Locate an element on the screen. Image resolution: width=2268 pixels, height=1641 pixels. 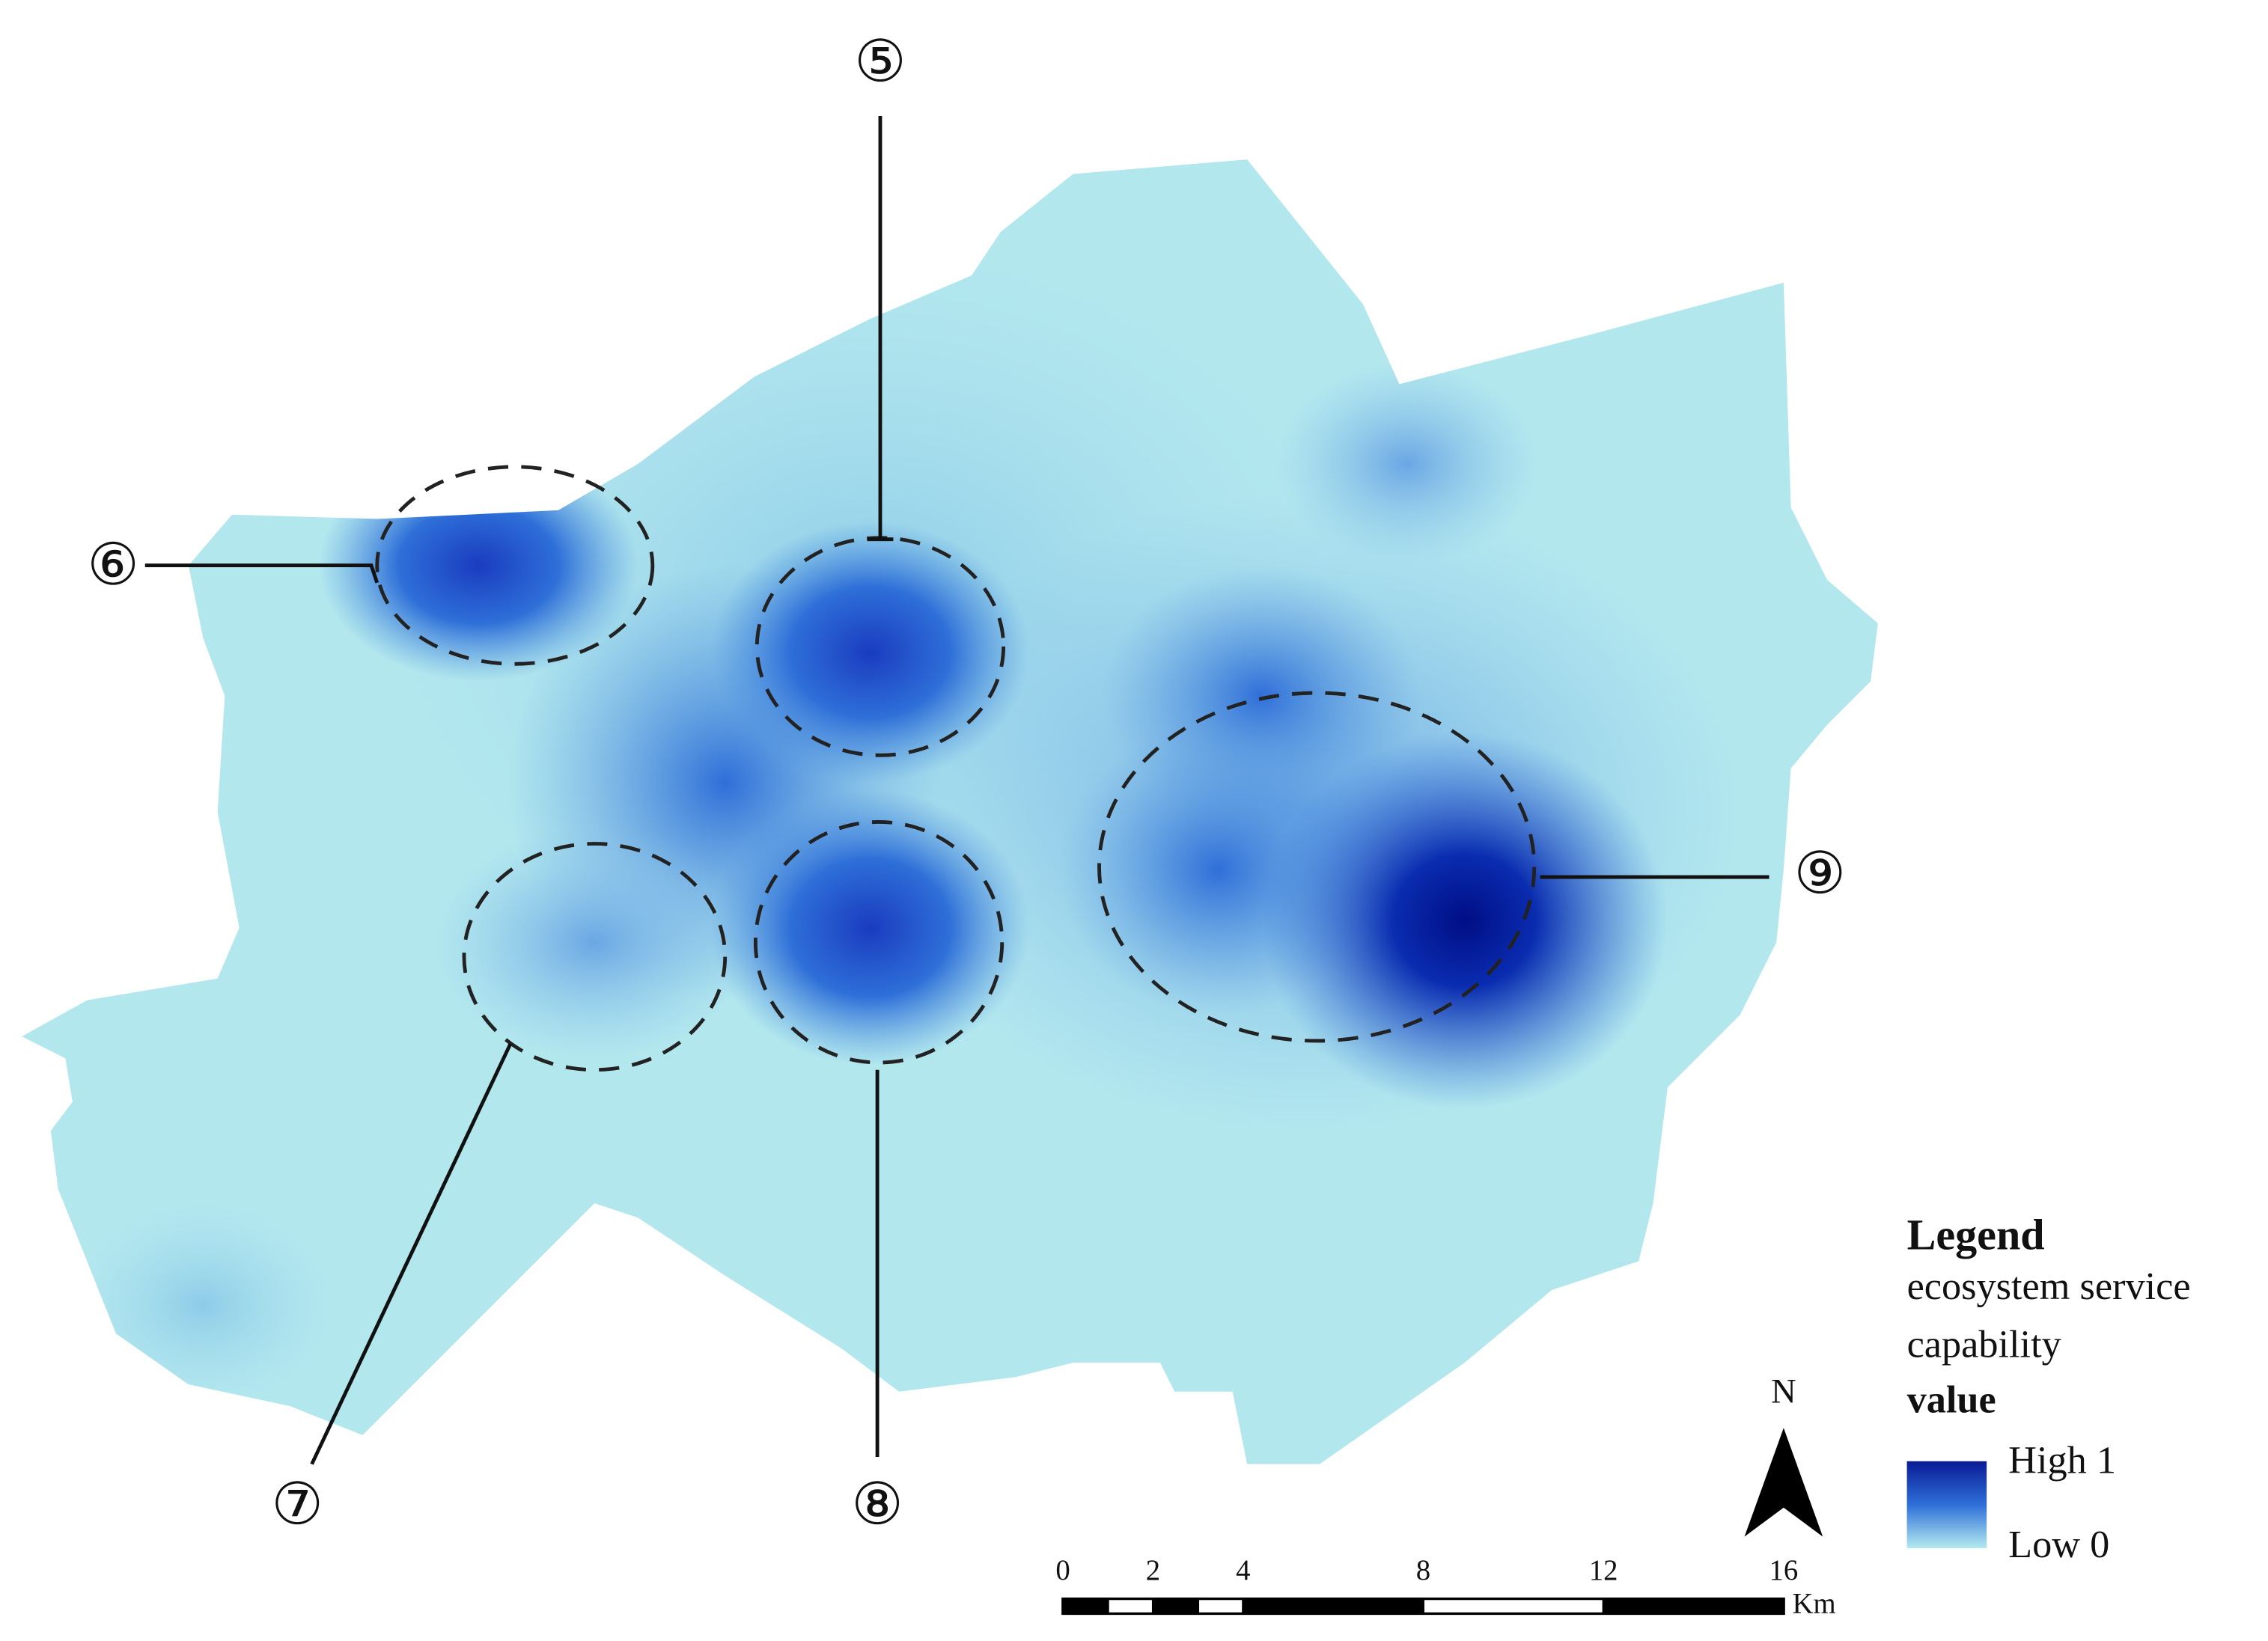
scale-tick-label: 2 is located at coordinates (1153, 1570).